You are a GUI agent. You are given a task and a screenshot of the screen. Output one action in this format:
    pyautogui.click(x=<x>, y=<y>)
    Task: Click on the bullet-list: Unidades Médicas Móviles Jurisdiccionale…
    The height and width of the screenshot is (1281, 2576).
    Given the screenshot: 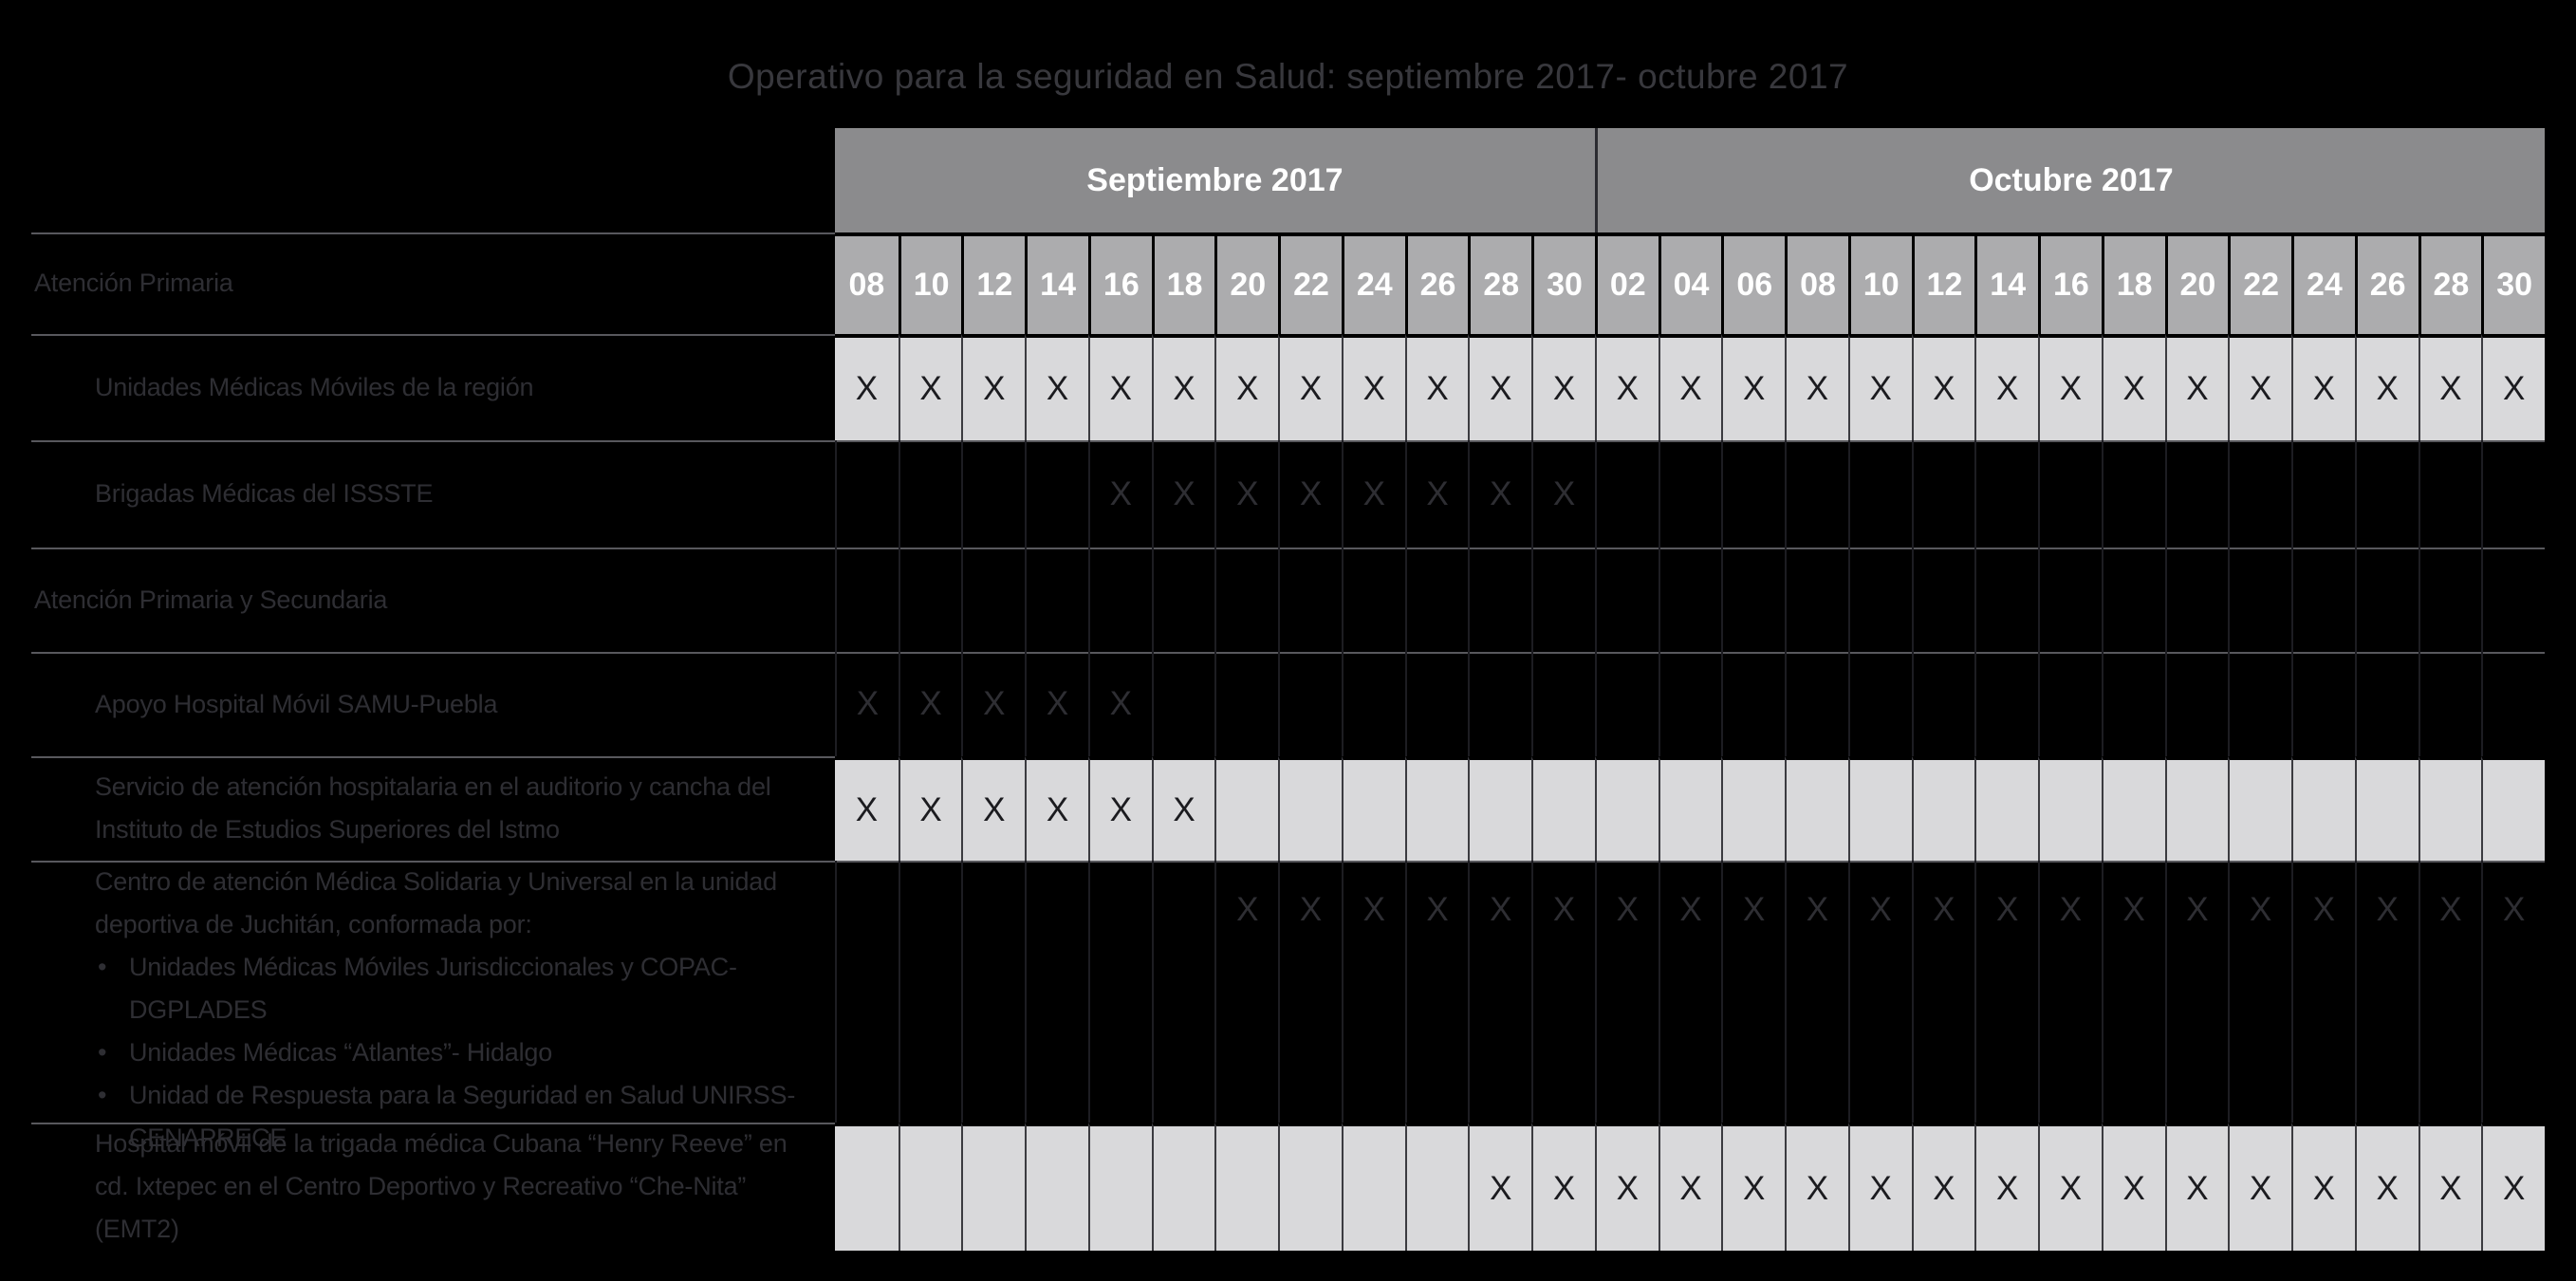 What is the action you would take?
    pyautogui.click(x=459, y=1053)
    